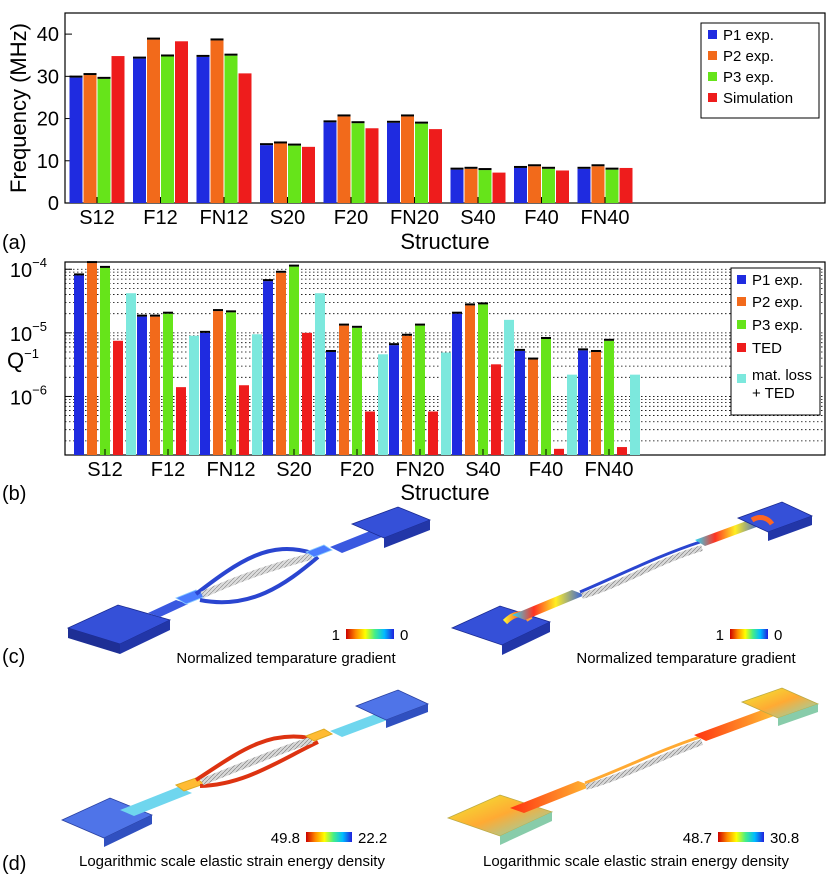 The height and width of the screenshot is (881, 829). I want to click on bar-p2-exp-fn12, so click(218, 383).